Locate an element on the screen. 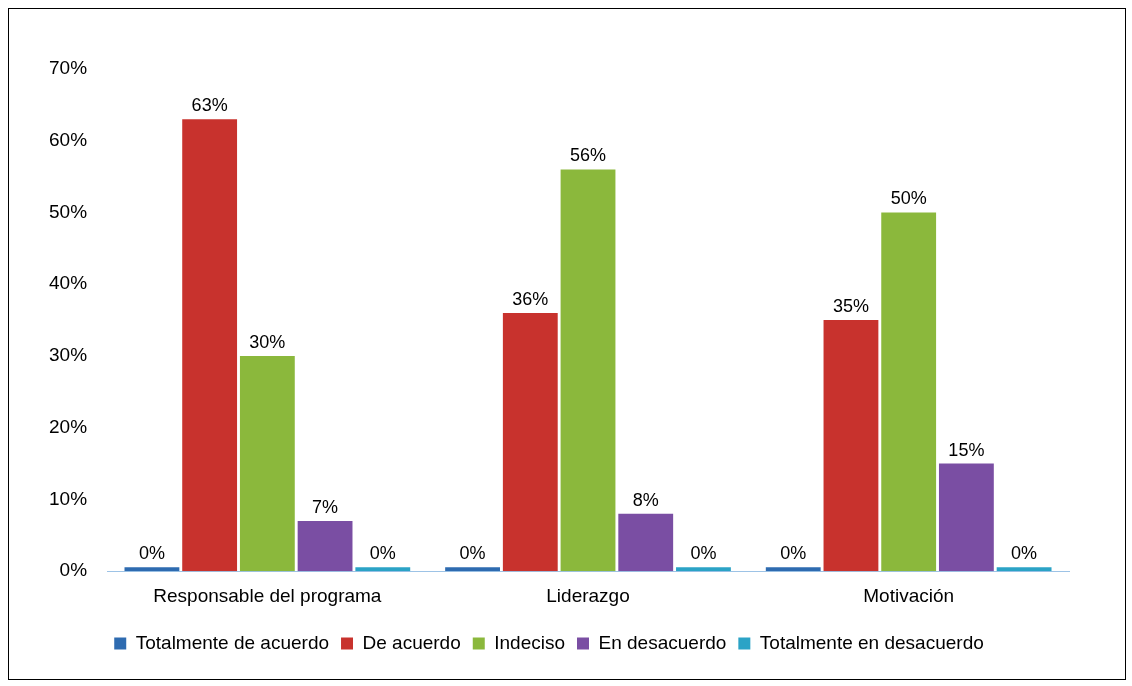 The width and height of the screenshot is (1132, 686). legend-label: Indeciso is located at coordinates (530, 642).